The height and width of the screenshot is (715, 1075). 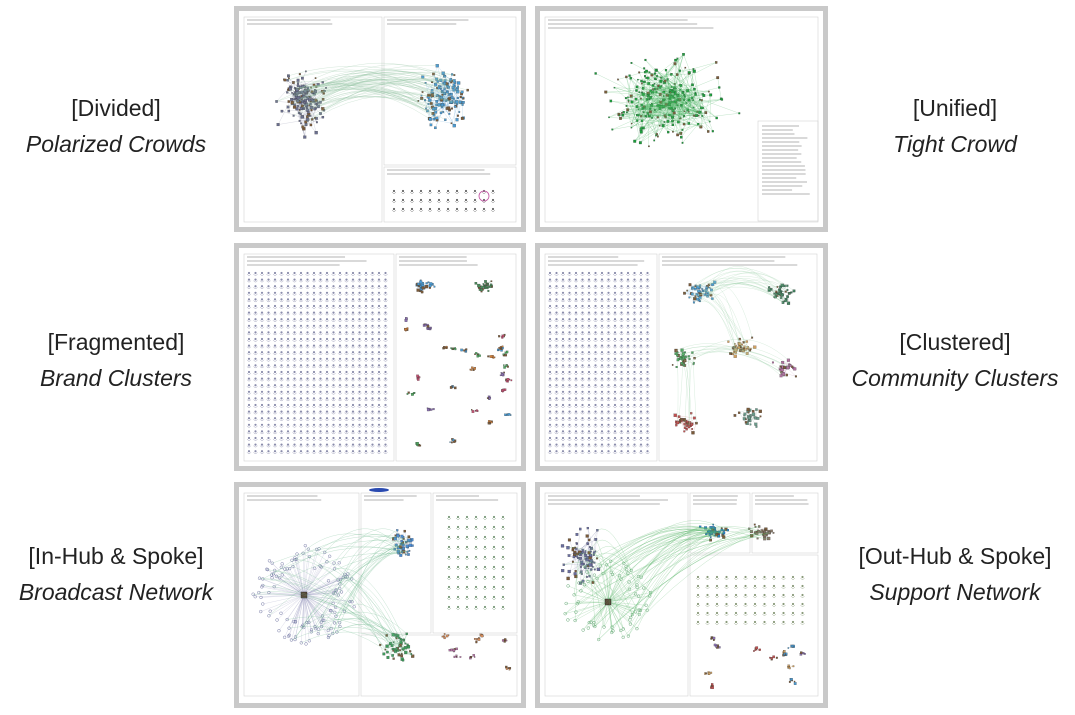 I want to click on network-graph-out-hub, so click(x=681, y=594).